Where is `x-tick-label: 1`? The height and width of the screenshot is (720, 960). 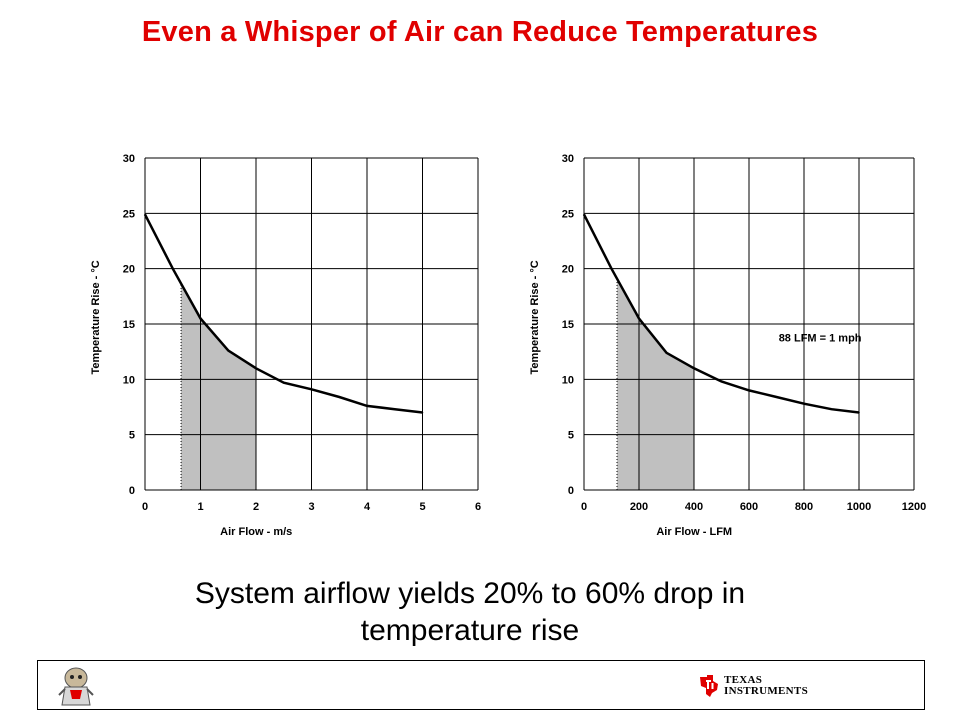 x-tick-label: 1 is located at coordinates (200, 507).